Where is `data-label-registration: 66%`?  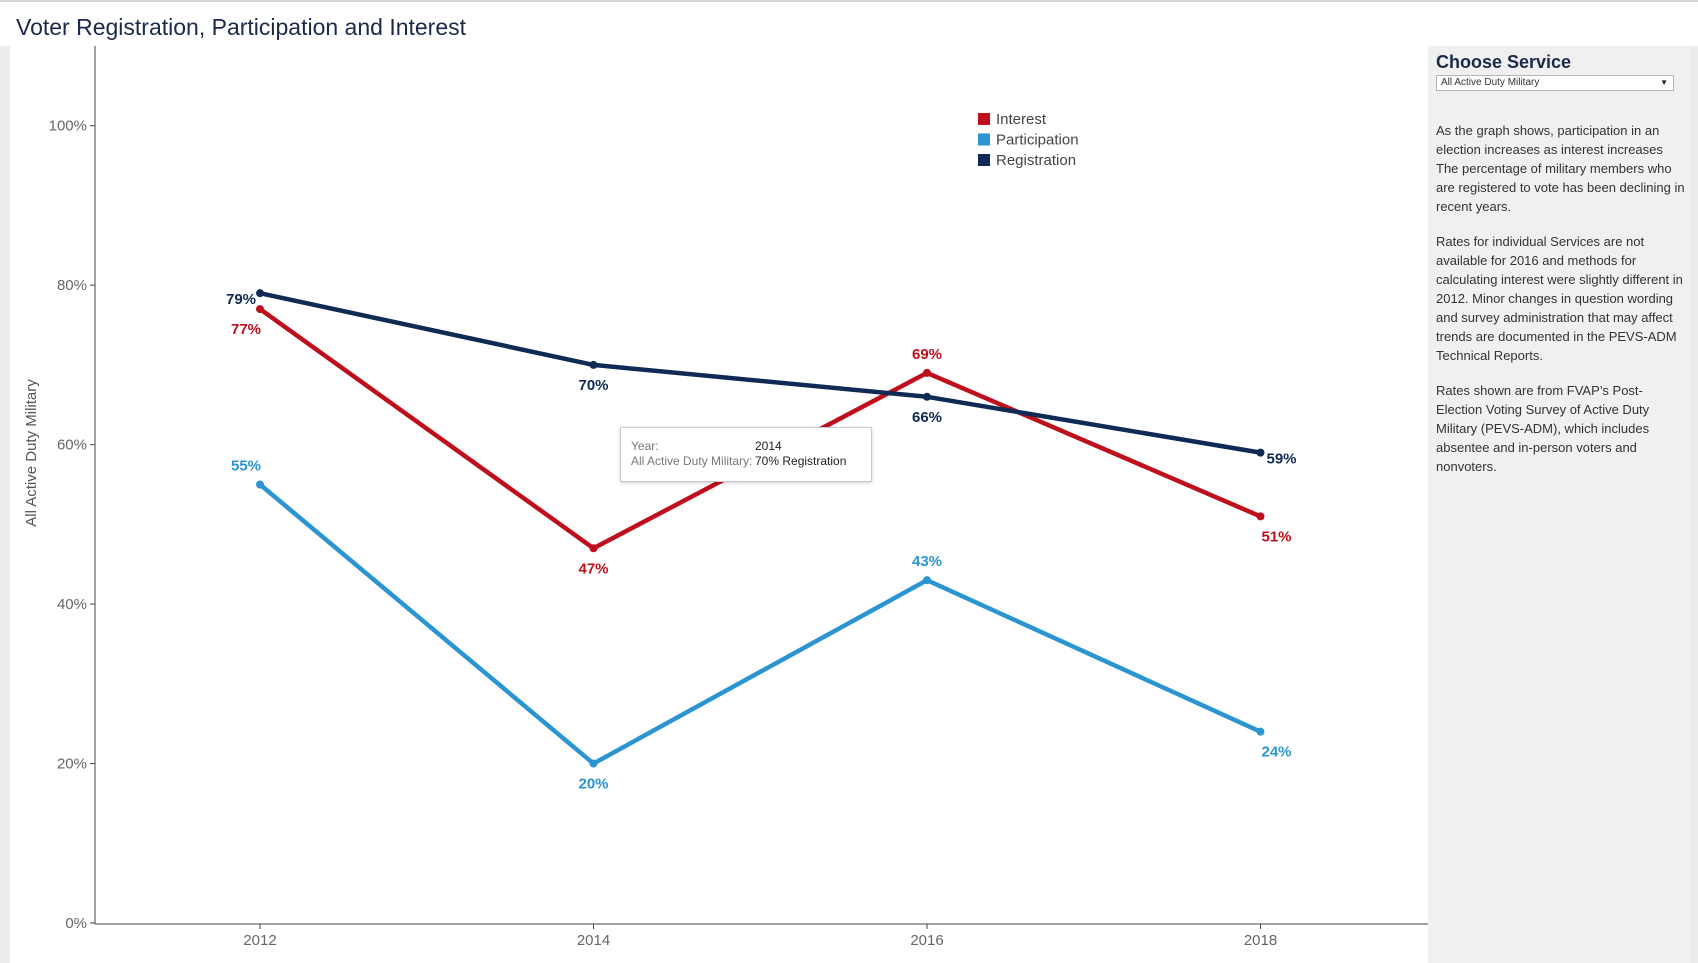
data-label-registration: 66% is located at coordinates (927, 417).